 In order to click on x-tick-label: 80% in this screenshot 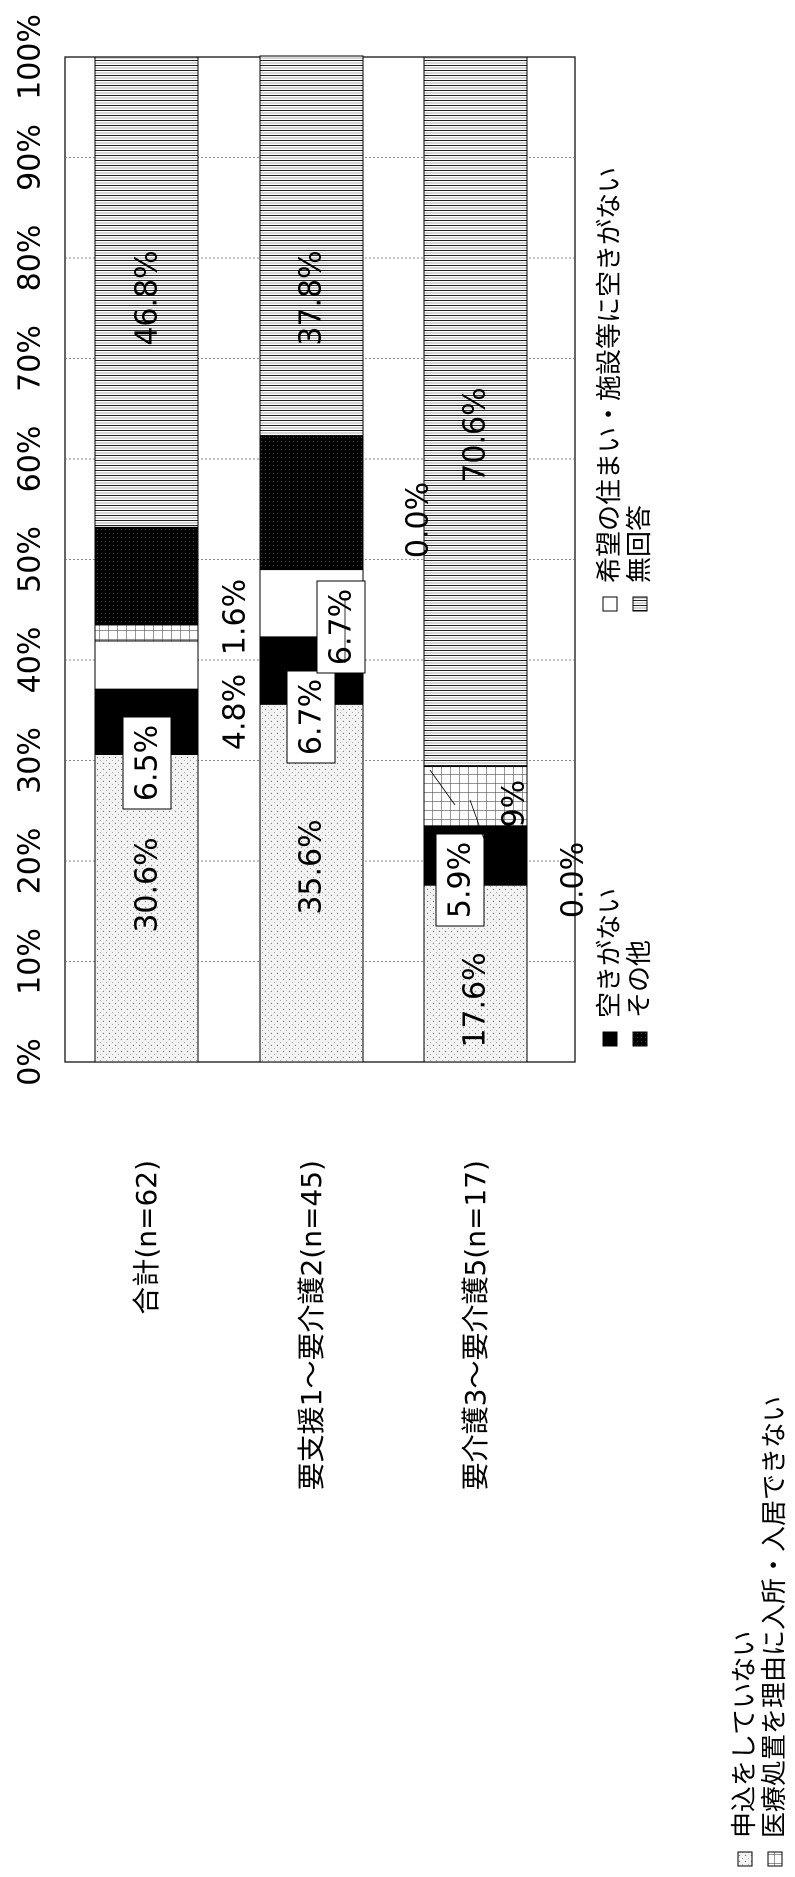, I will do `click(30, 258)`.